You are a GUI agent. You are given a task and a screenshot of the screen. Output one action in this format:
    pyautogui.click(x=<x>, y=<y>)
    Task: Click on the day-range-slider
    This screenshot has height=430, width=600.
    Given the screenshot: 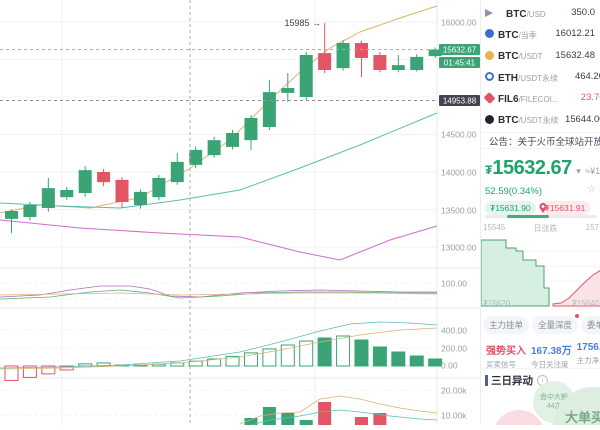 What is the action you would take?
    pyautogui.click(x=541, y=216)
    